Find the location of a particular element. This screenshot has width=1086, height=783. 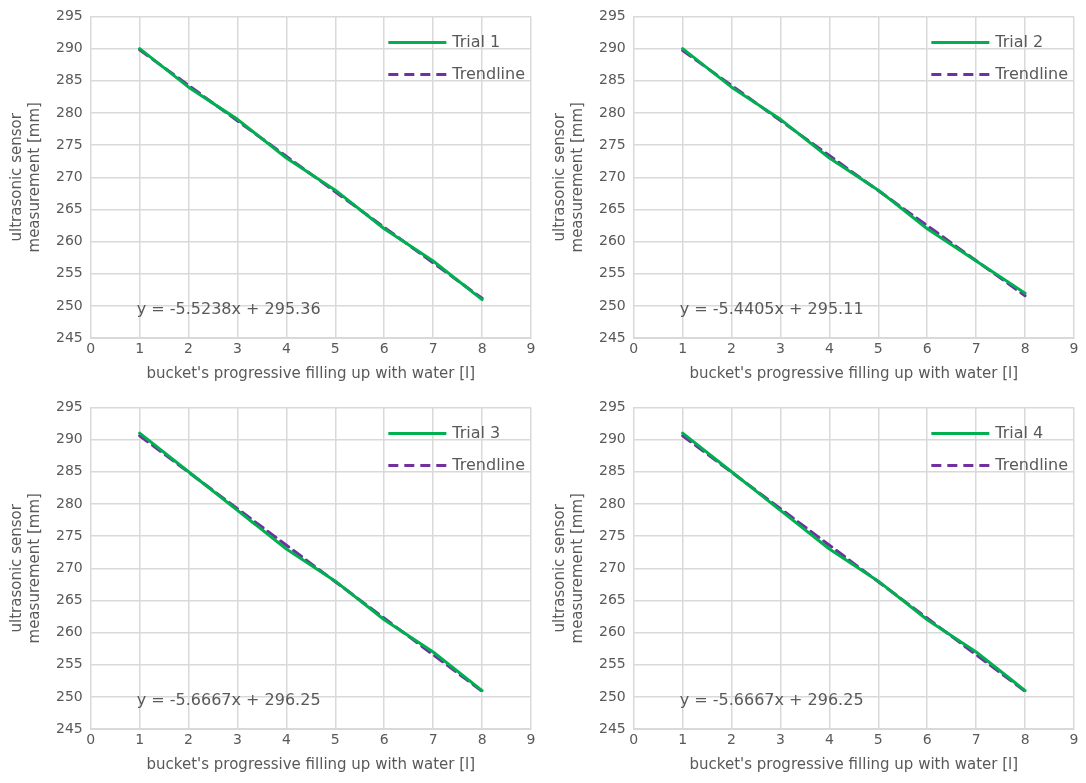

annotation: y = -5.4405x + 295.11 is located at coordinates (771, 309).